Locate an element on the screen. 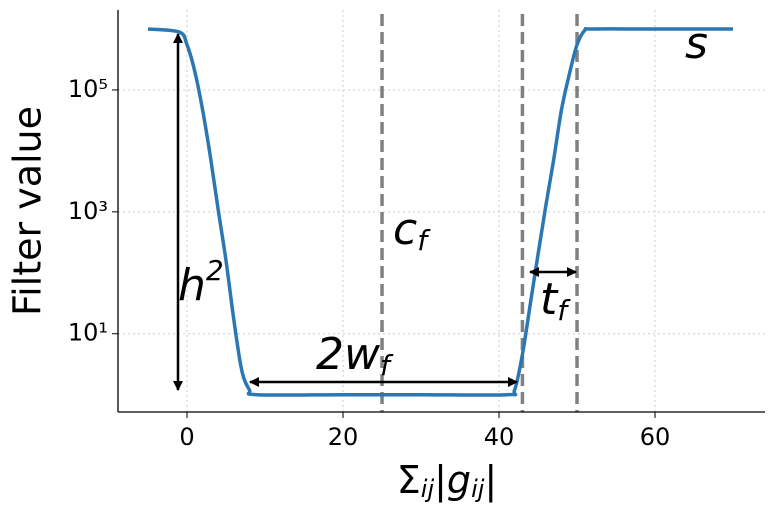 The height and width of the screenshot is (513, 777). x-axis-label: Σij|gij| is located at coordinates (447, 481).